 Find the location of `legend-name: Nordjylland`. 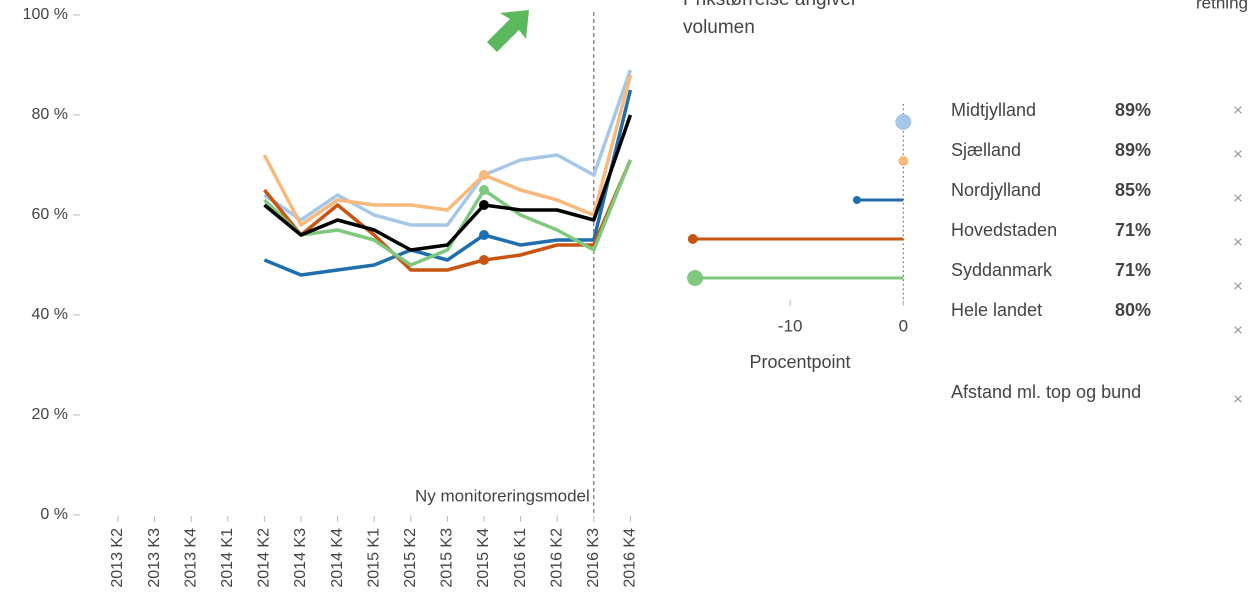

legend-name: Nordjylland is located at coordinates (996, 190).